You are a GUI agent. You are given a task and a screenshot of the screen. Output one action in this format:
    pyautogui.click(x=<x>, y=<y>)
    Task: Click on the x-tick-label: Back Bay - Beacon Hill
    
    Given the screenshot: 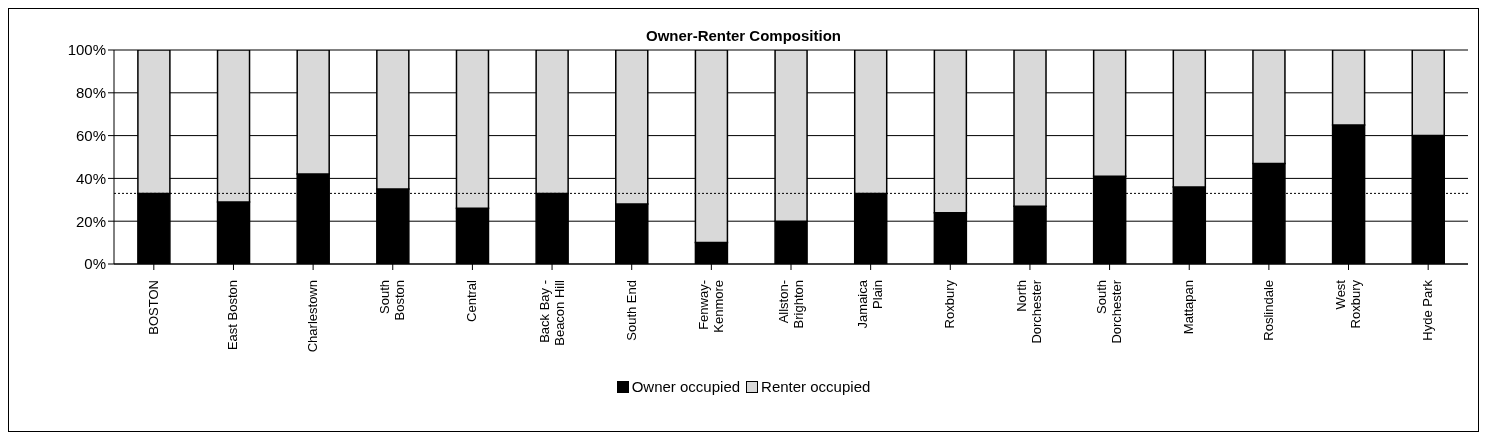 What is the action you would take?
    pyautogui.click(x=551, y=312)
    